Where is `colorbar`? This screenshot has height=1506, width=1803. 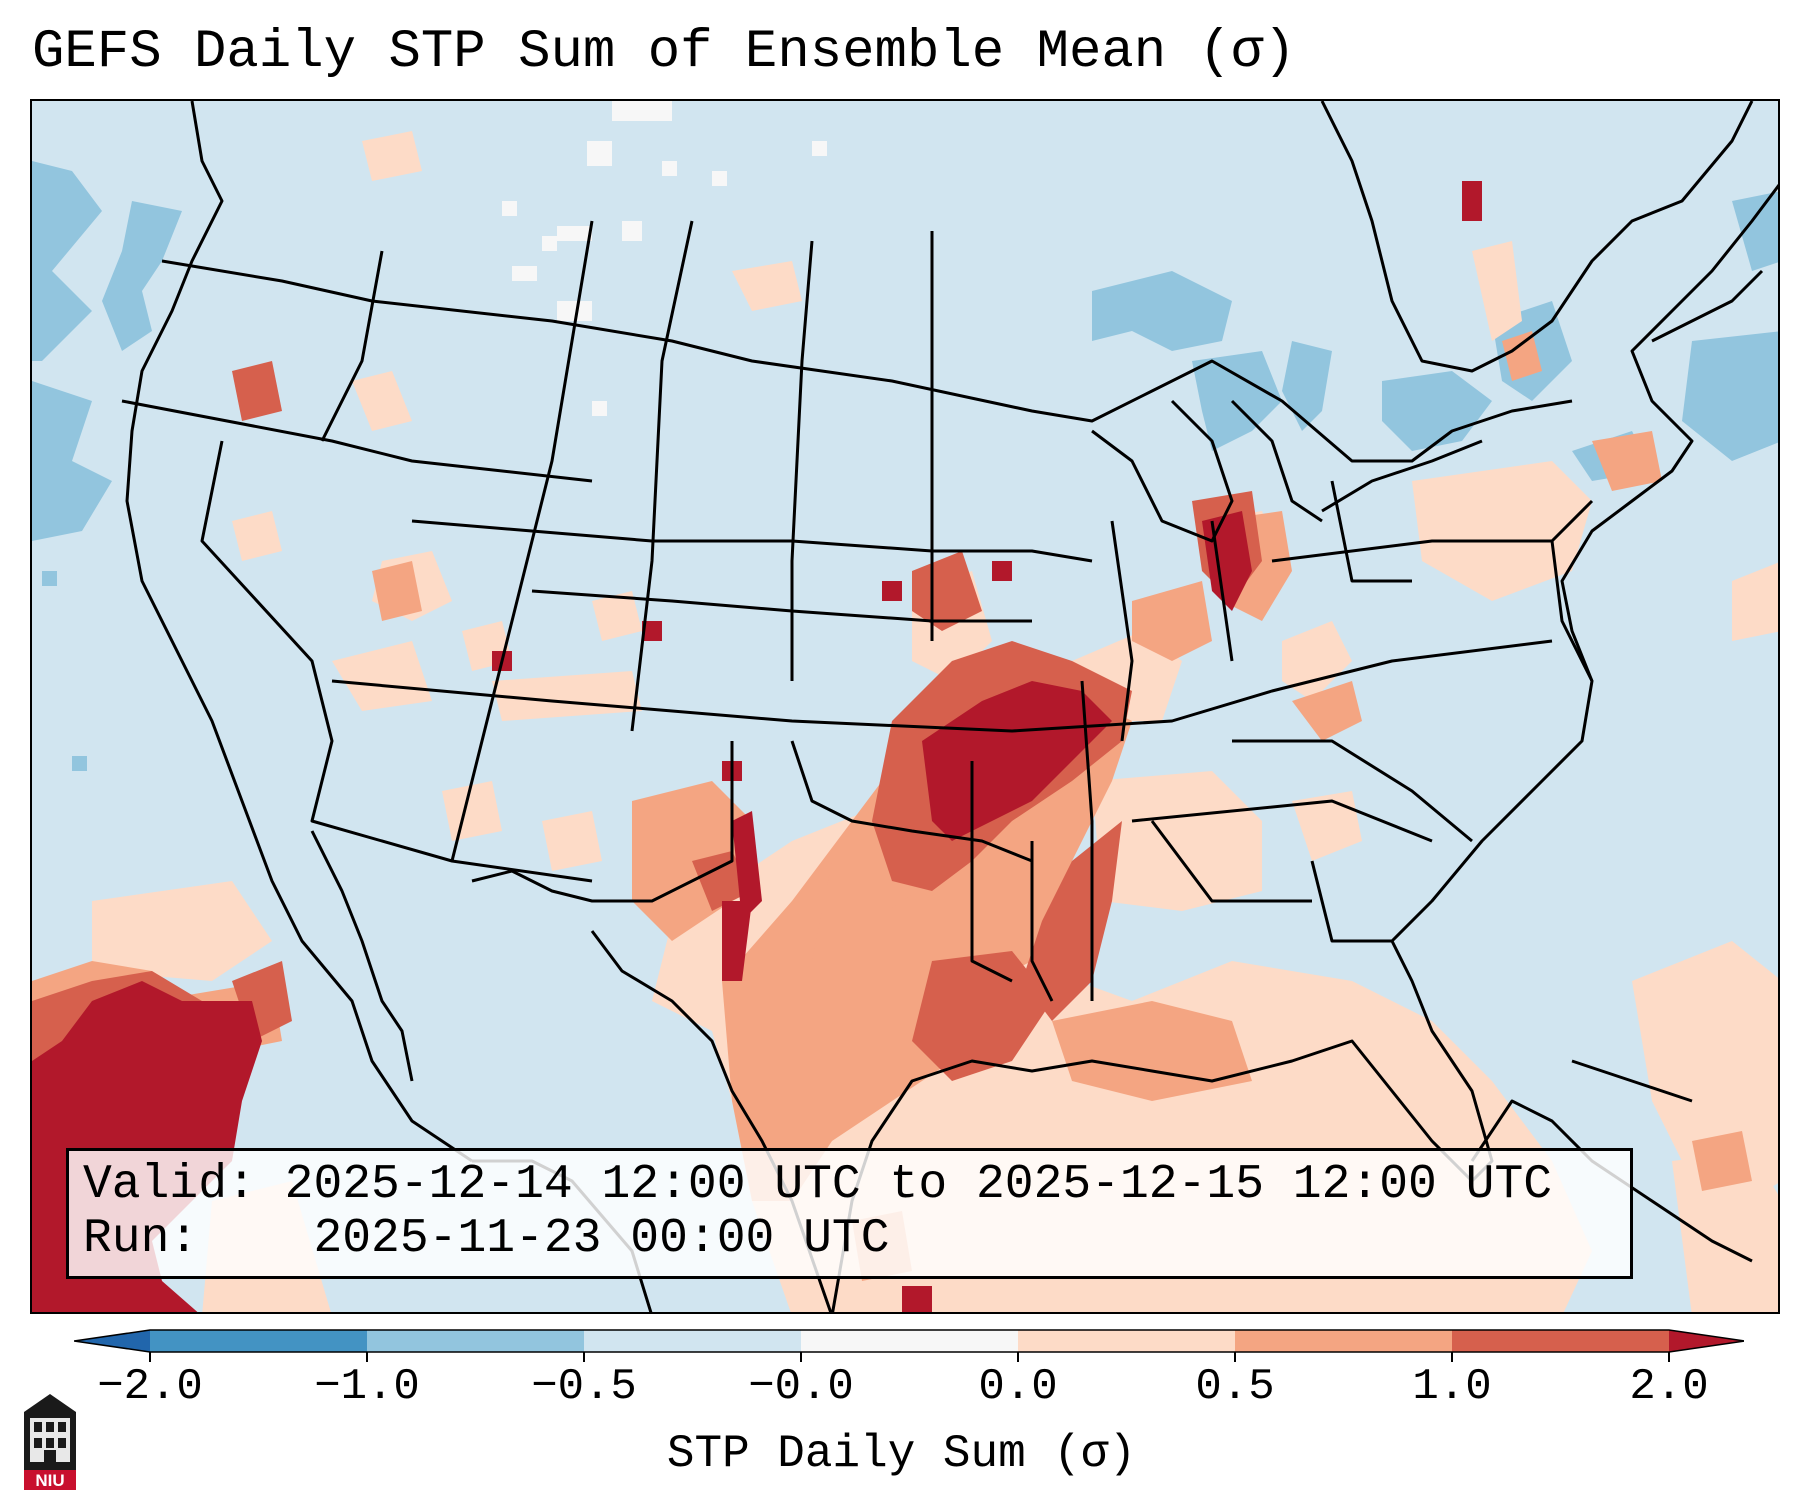 colorbar is located at coordinates (909, 1345).